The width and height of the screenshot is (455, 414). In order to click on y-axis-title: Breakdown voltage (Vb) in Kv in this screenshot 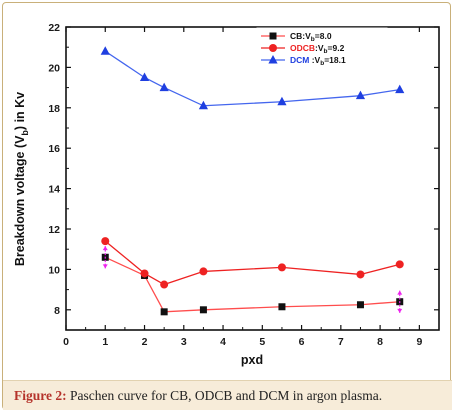, I will do `click(21, 179)`.